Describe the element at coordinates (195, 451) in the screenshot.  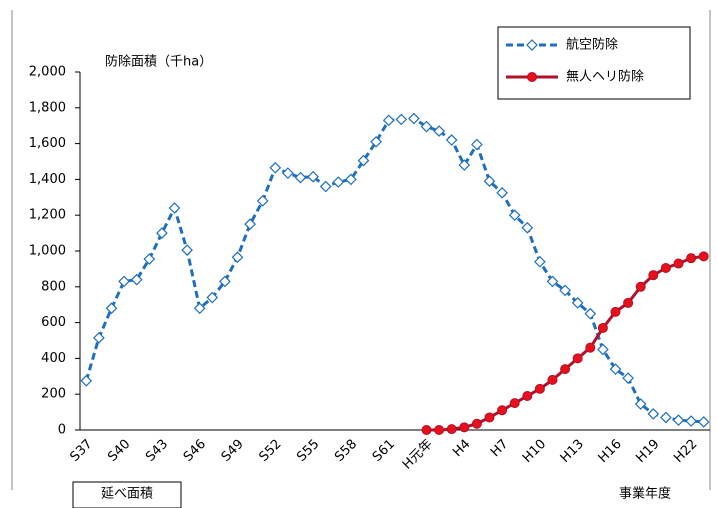
I see `x-tick-label: S46` at that location.